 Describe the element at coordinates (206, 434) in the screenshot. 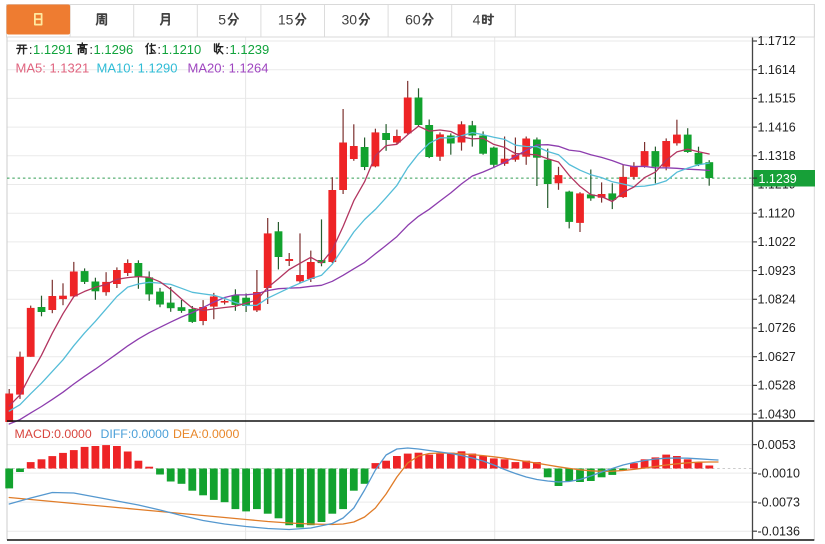

I see `svg-text: DEA:0.0000` at that location.